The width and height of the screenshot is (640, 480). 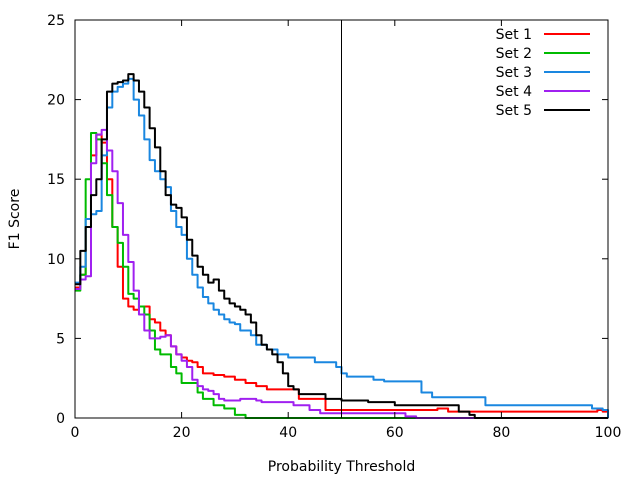 What do you see at coordinates (288, 433) in the screenshot?
I see `x-tick-label: 40` at bounding box center [288, 433].